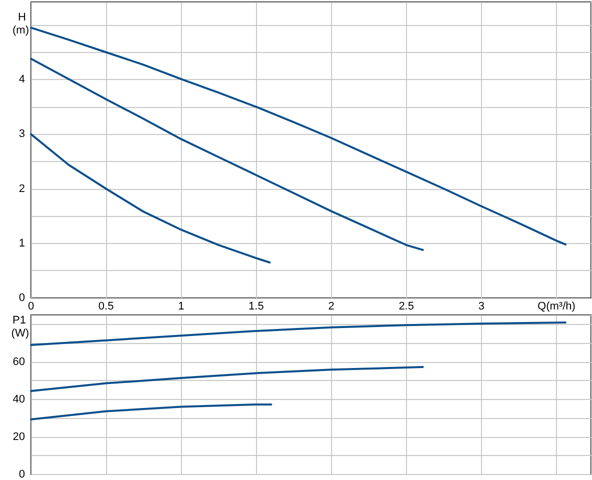  I want to click on y-axis-title: P1 (W), so click(20, 327).